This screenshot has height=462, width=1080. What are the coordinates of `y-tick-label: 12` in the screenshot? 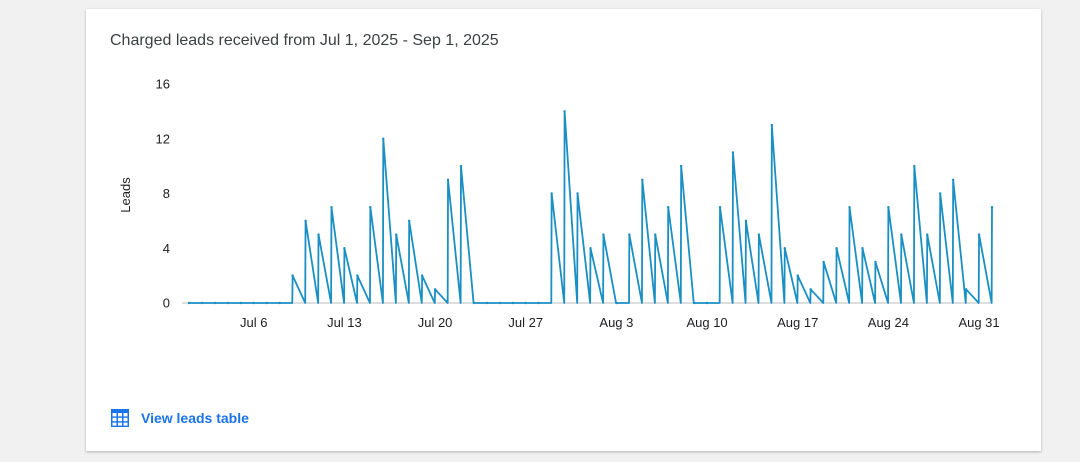 It's located at (163, 138).